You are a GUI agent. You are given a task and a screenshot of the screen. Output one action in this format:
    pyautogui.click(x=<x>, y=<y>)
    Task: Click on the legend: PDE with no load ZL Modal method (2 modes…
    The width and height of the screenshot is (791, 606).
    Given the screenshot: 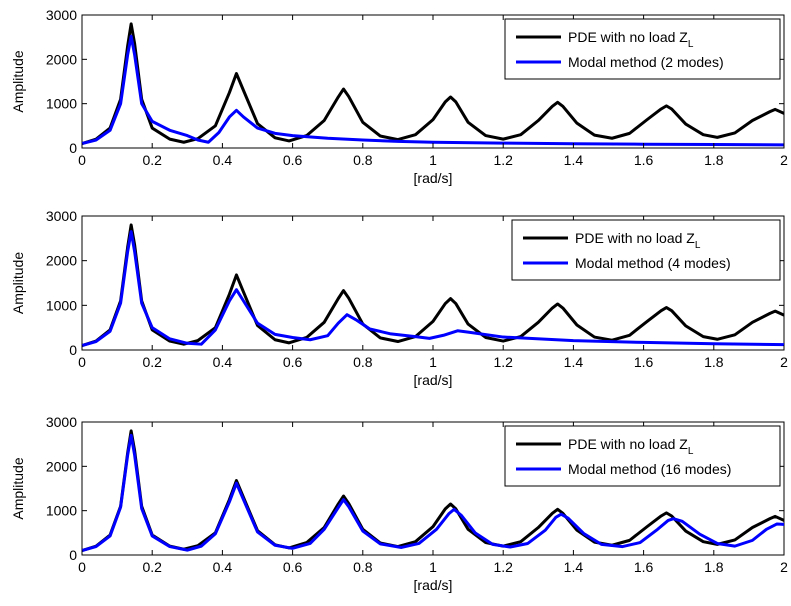 What is the action you would take?
    pyautogui.click(x=642, y=49)
    